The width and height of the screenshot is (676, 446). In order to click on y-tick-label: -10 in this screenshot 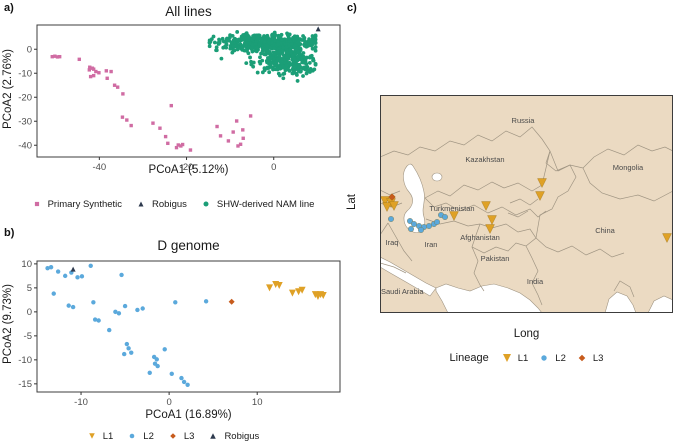, I will do `click(25, 73)`.